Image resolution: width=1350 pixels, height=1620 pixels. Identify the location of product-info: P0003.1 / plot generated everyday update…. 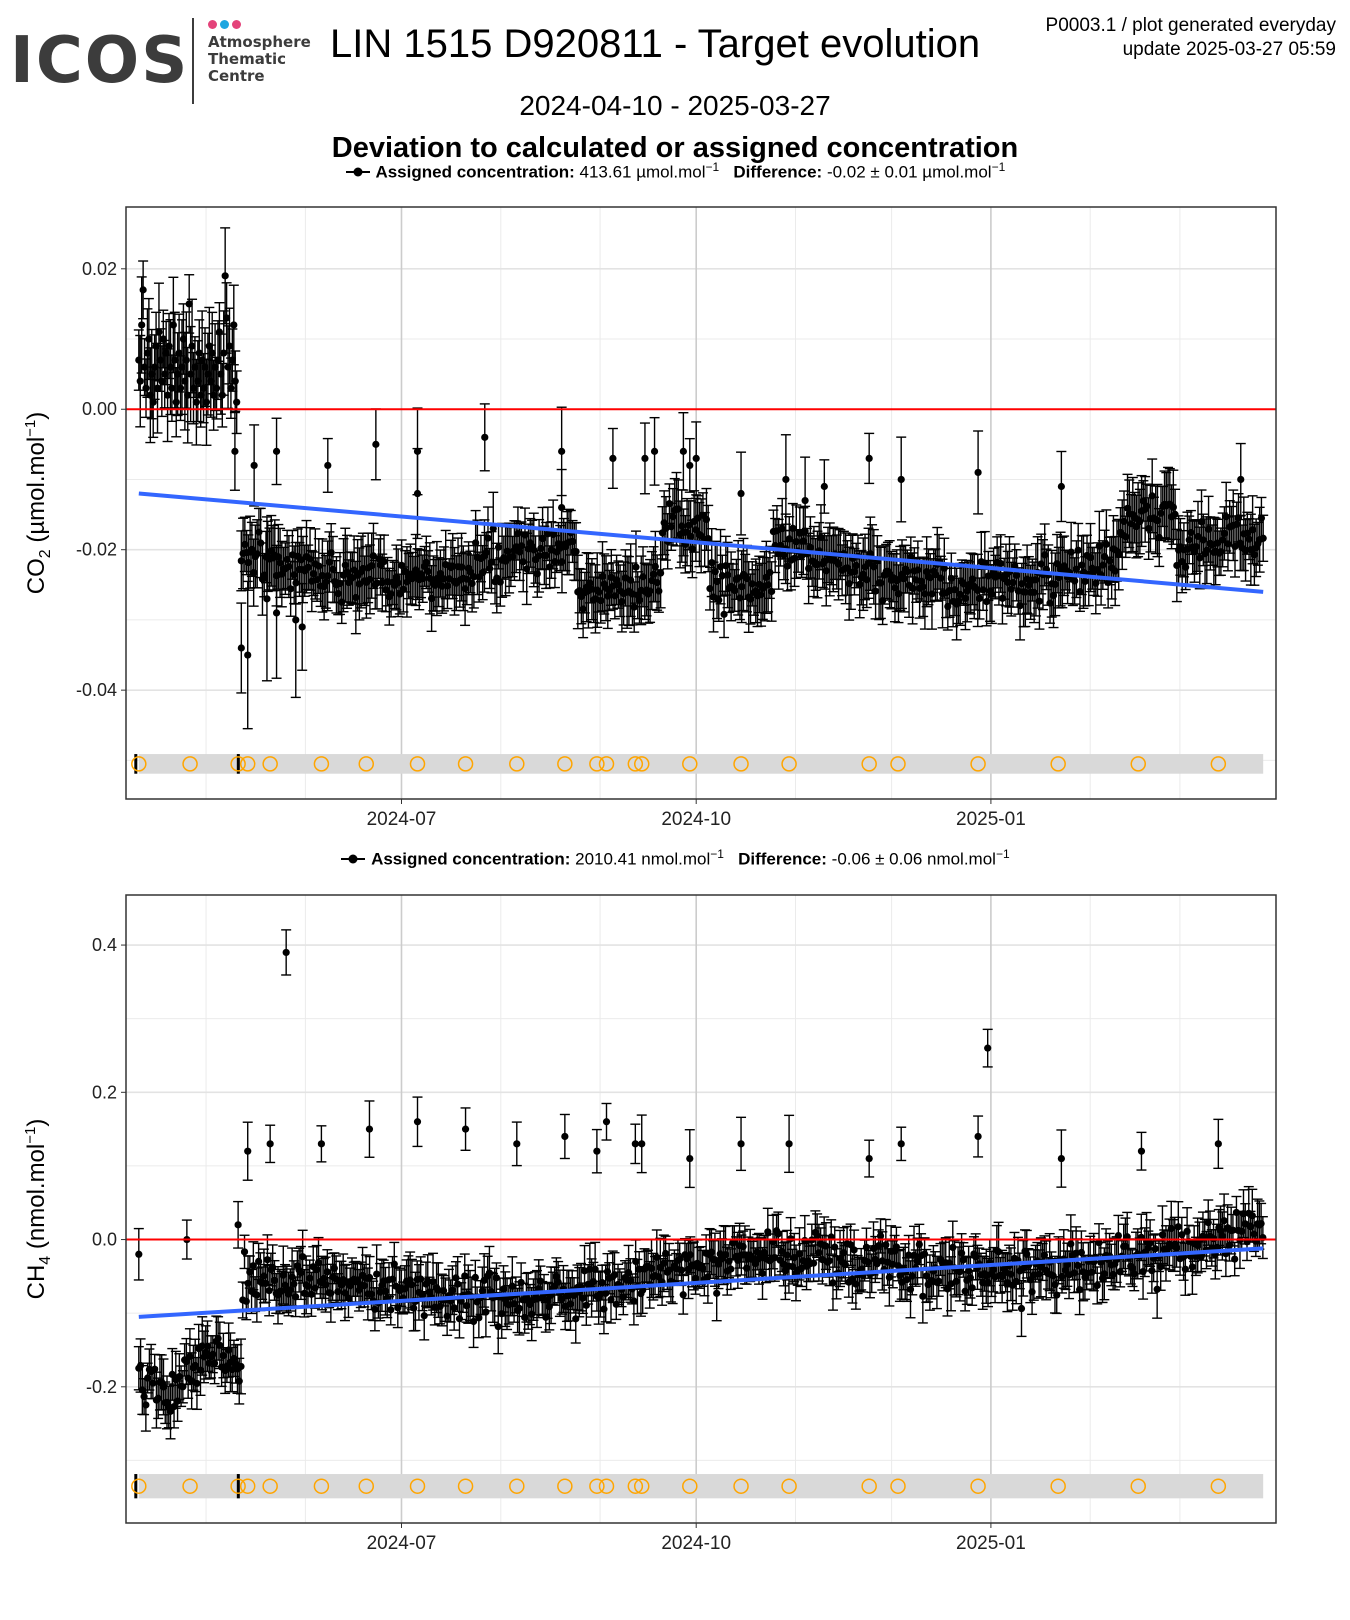
(1191, 38).